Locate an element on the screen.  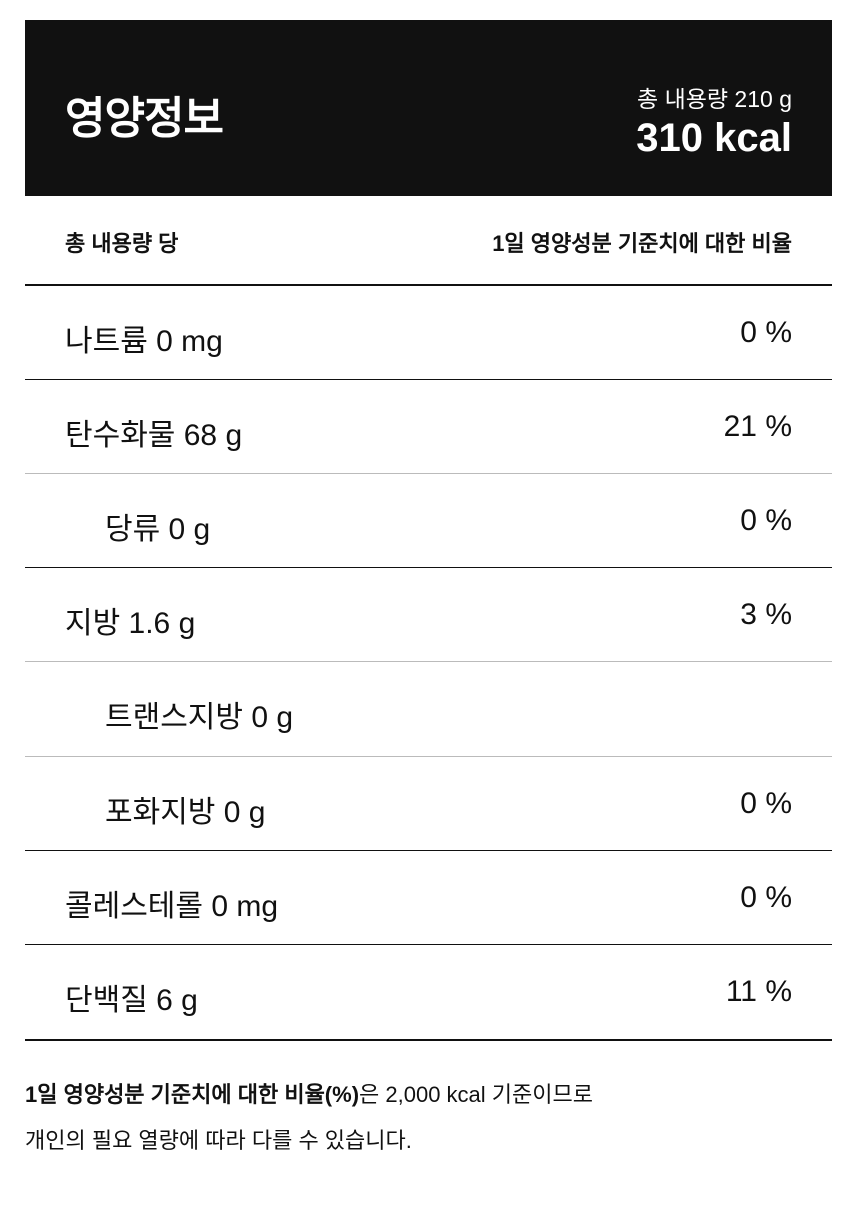
footnote-bold: 1일 영양성분 기준치에 대한 비율(%) is located at coordinates (192, 1094).